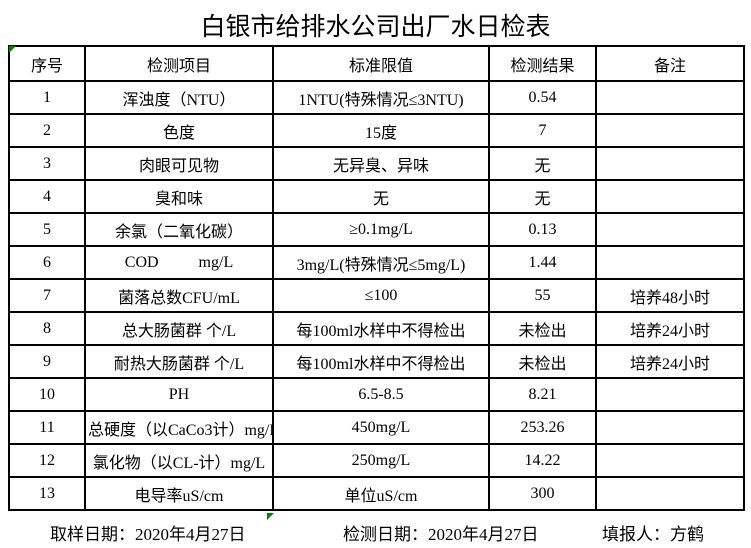  Describe the element at coordinates (190, 534) in the screenshot. I see `sample-date-value: 2020年4月27日` at that location.